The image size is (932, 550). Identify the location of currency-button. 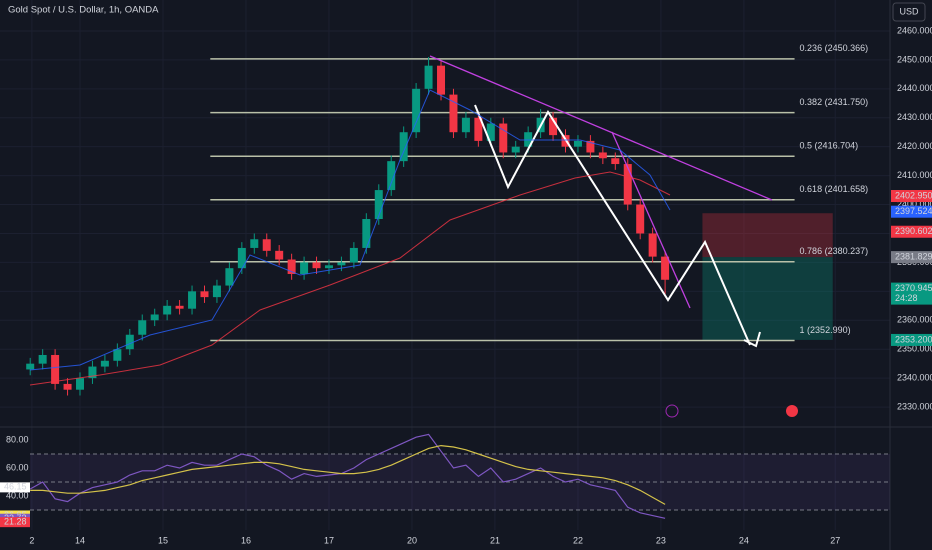
(909, 12).